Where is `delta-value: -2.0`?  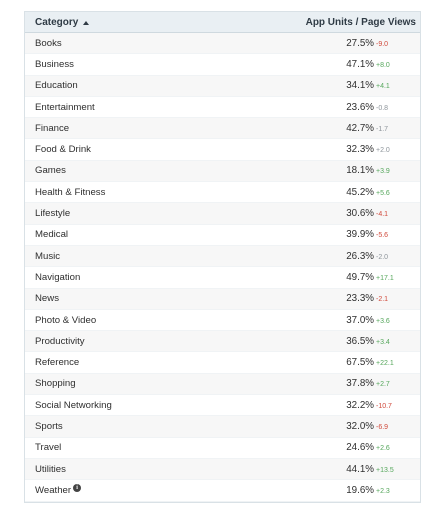 delta-value: -2.0 is located at coordinates (382, 257).